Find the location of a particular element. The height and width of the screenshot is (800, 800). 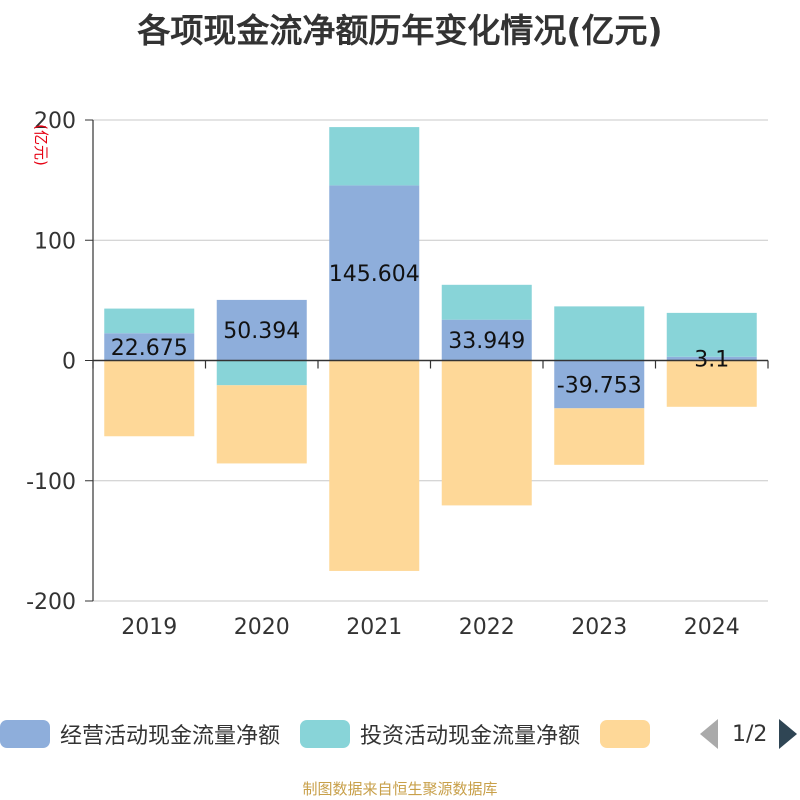

bar-s0-2023 is located at coordinates (599, 384).